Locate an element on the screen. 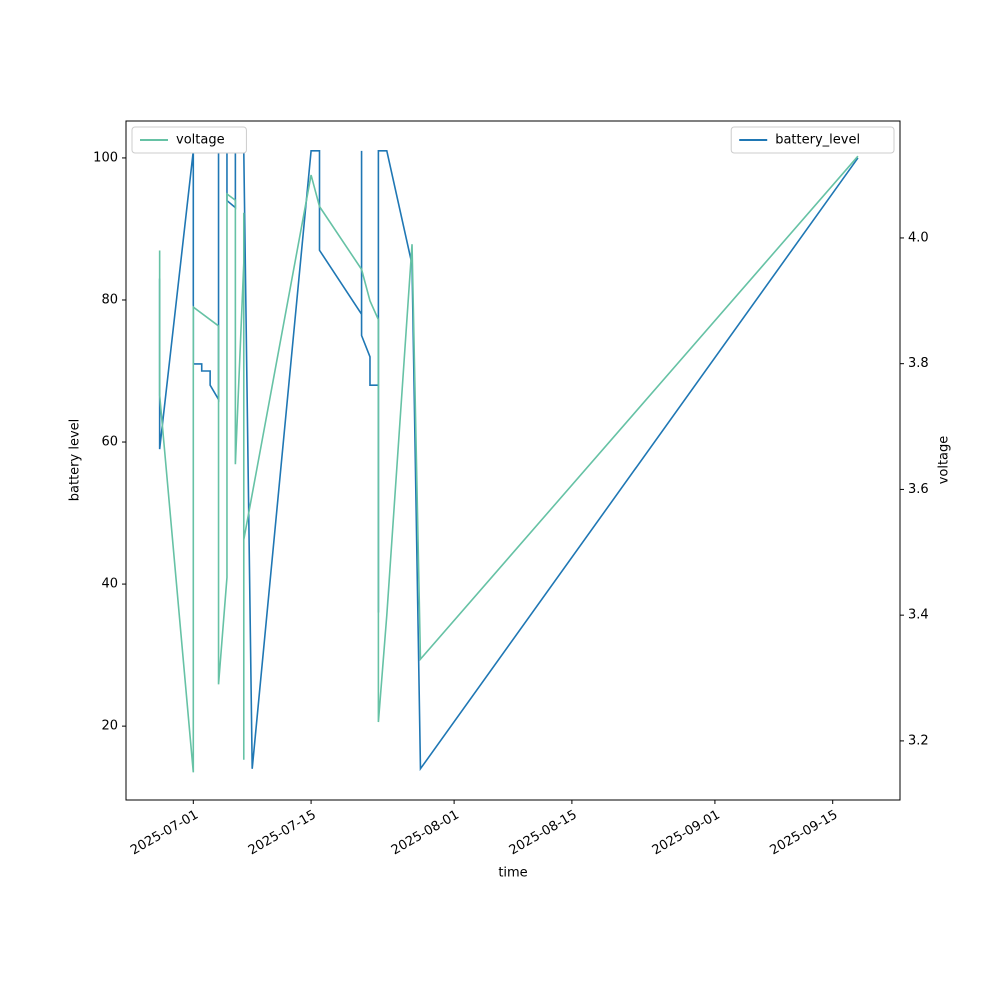  legend: battery_level is located at coordinates (812, 140).